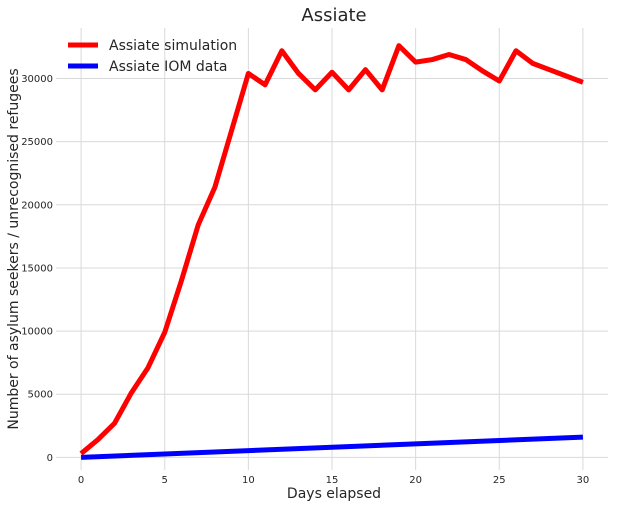 The width and height of the screenshot is (622, 508). Describe the element at coordinates (168, 67) in the screenshot. I see `legend-label: Assiate IOM data` at that location.